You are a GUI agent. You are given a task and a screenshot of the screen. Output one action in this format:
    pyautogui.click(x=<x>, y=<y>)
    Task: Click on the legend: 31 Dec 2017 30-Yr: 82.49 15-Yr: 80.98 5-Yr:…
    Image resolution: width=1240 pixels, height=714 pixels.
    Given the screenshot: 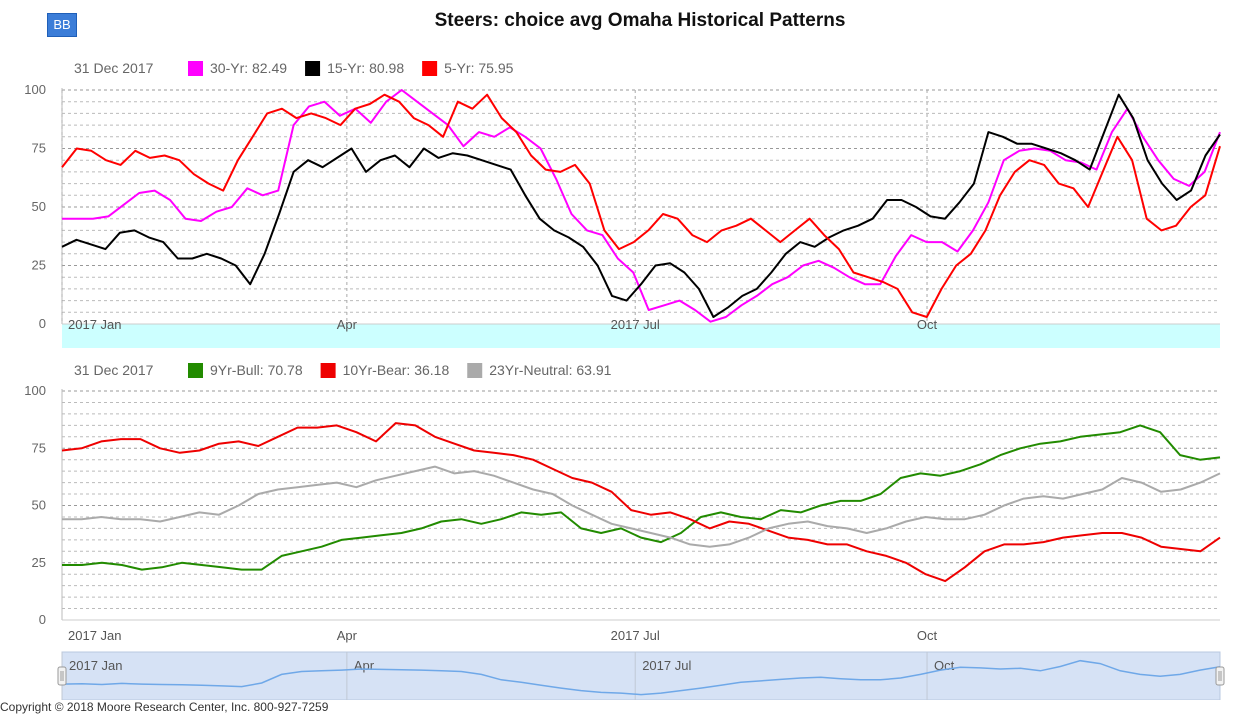 What is the action you would take?
    pyautogui.click(x=294, y=68)
    